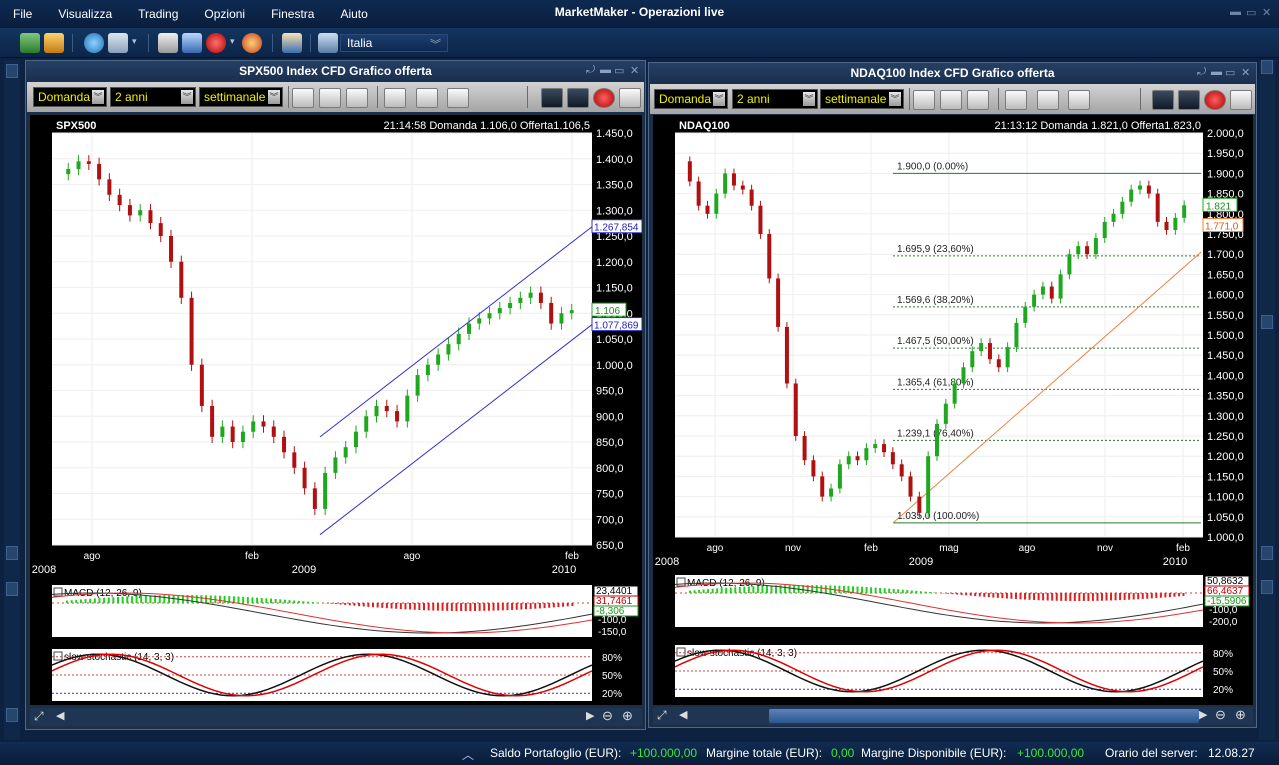  Describe the element at coordinates (1225, 477) in the screenshot. I see `y-tick-label: 1.150,0` at that location.